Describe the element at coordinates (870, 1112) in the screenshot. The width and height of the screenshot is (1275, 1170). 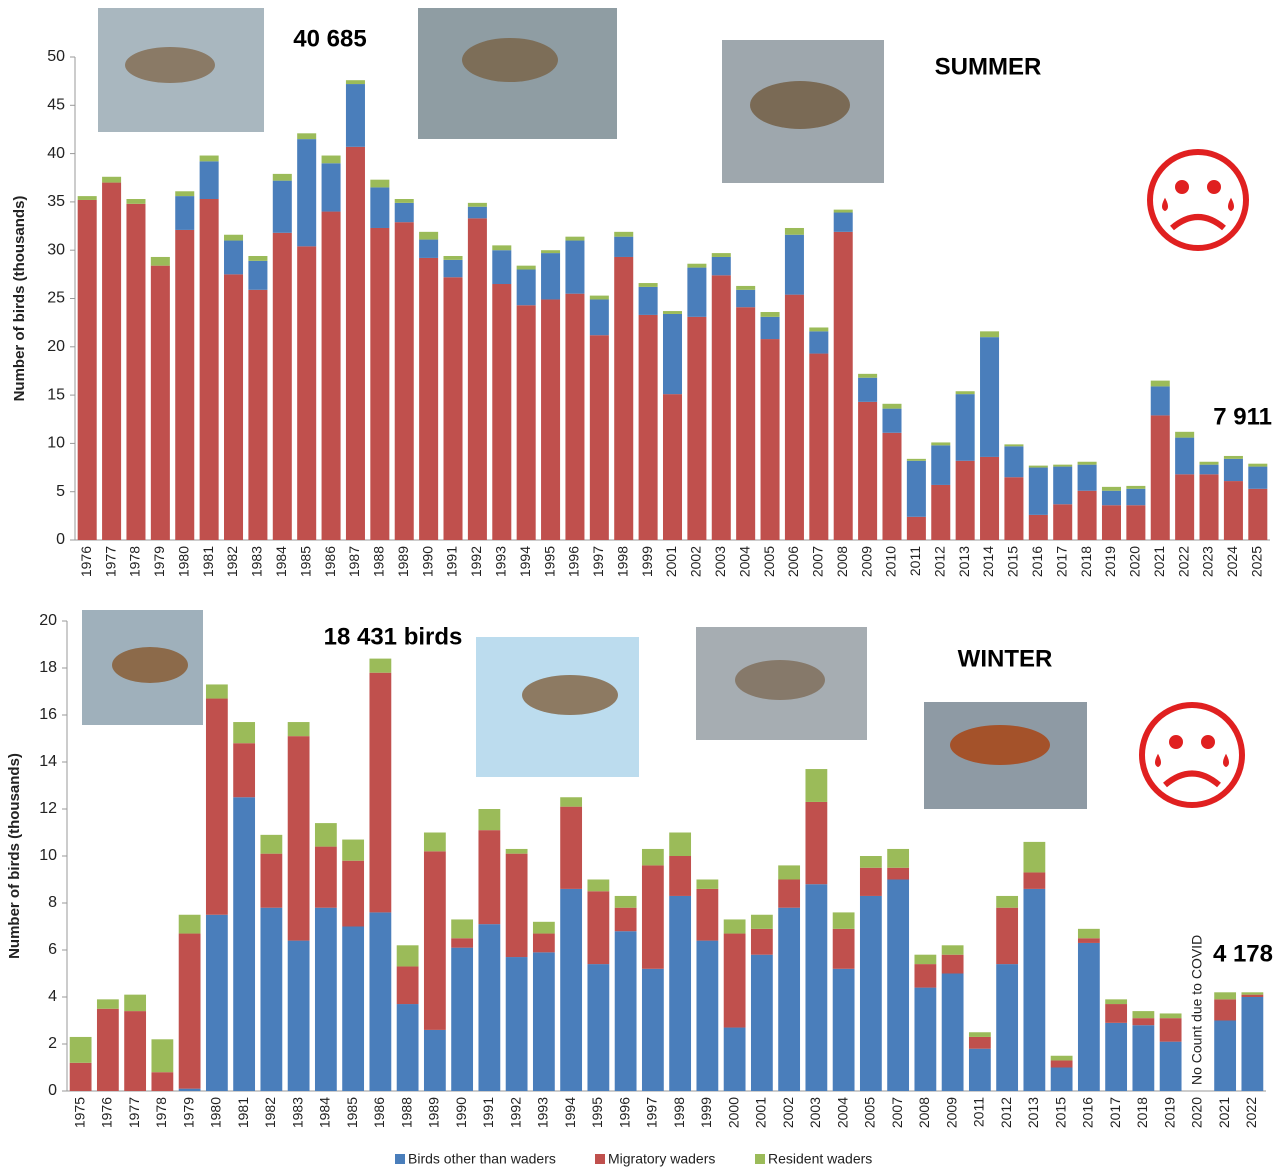
I see `x-tick-label: 2005` at that location.